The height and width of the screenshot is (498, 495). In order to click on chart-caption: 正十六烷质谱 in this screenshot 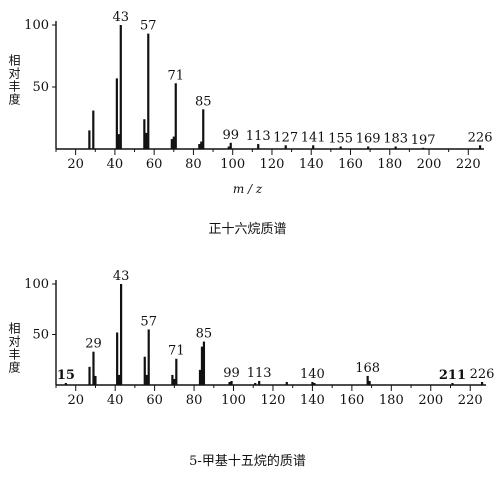, I will do `click(247, 229)`.